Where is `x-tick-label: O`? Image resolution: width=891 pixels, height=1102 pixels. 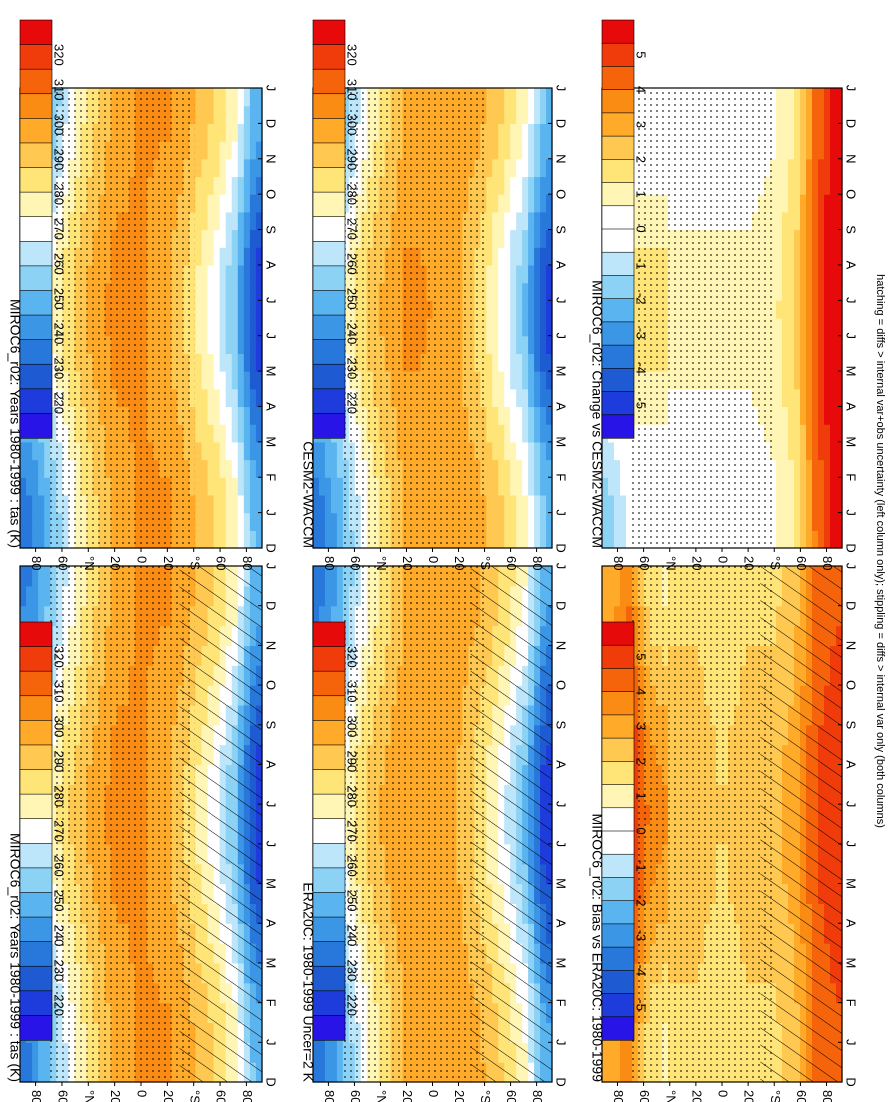 x-tick-label: O is located at coordinates (561, 194).